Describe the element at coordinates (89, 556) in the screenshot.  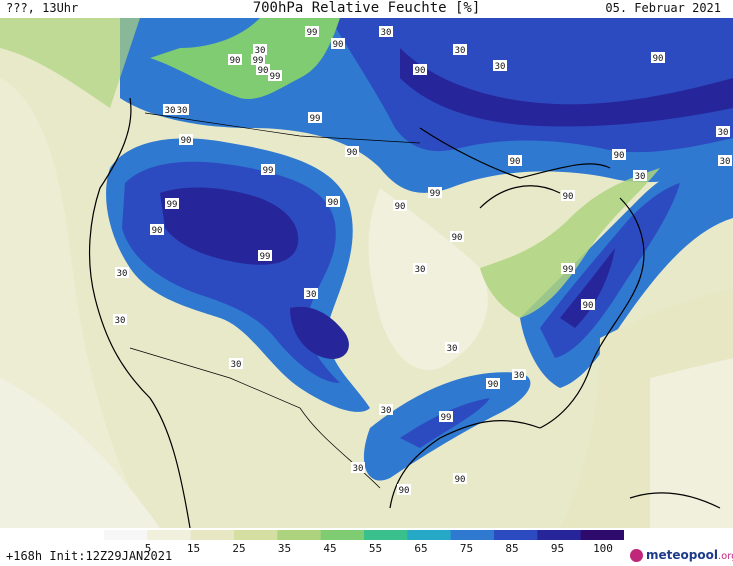
I see `run-info: +168h Init:12Z29JAN2021` at that location.